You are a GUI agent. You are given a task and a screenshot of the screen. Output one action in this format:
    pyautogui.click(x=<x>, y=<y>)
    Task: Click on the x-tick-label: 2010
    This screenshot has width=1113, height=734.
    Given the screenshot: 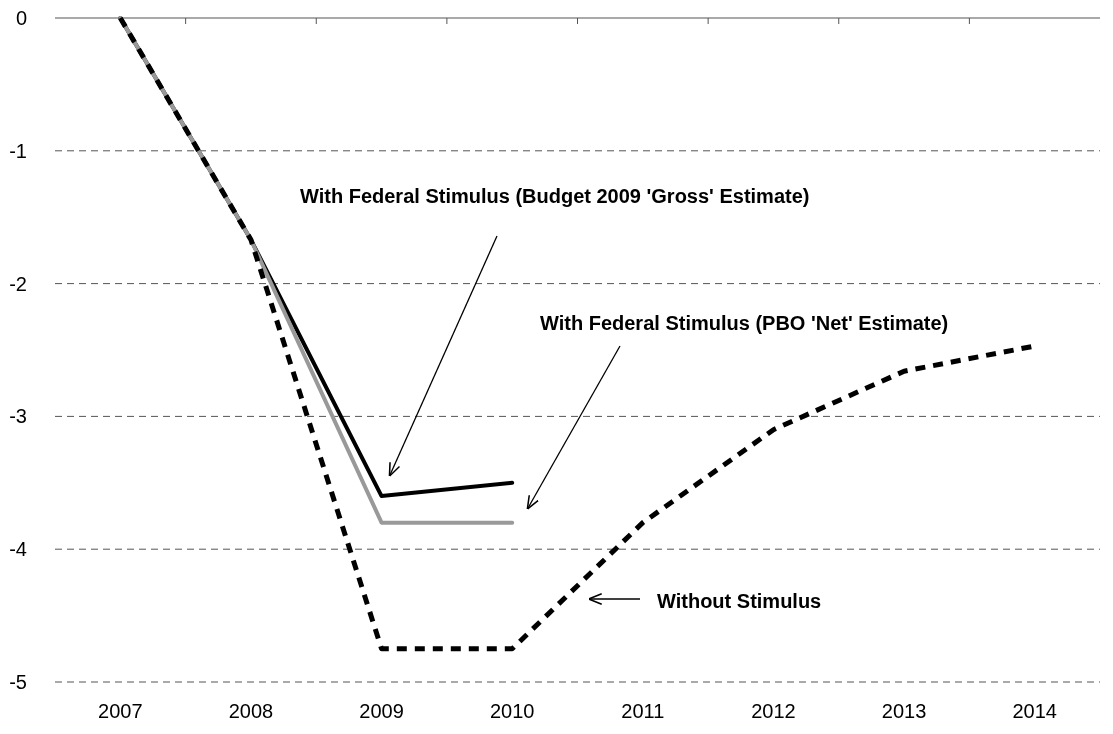 What is the action you would take?
    pyautogui.click(x=512, y=711)
    